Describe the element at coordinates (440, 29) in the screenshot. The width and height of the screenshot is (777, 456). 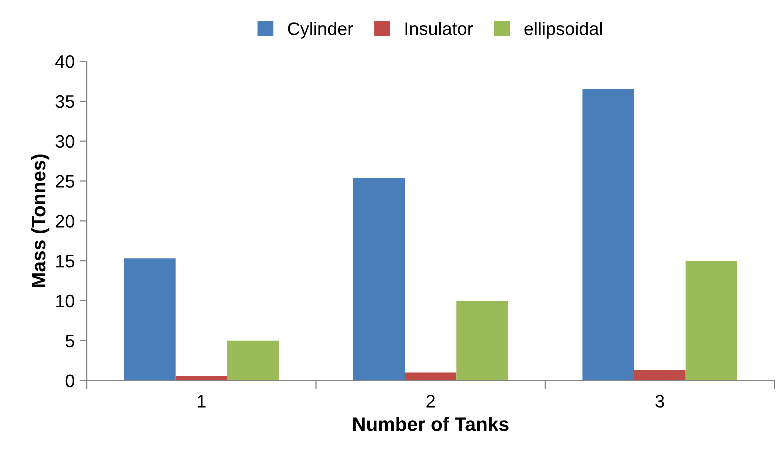
I see `legend-label: Insulator` at that location.